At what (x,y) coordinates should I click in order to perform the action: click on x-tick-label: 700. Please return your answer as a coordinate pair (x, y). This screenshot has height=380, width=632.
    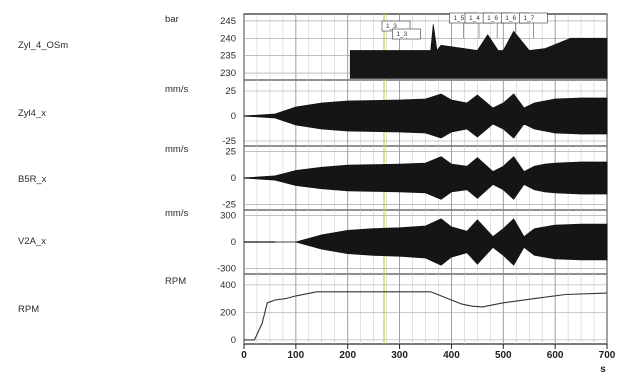
    Looking at the image, I should click on (607, 355).